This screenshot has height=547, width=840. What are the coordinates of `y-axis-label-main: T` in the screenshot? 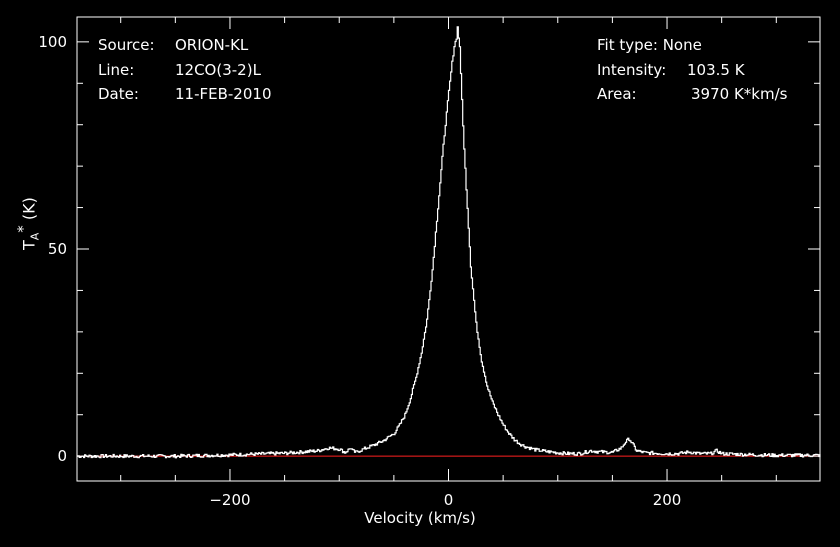 It's located at (29, 245).